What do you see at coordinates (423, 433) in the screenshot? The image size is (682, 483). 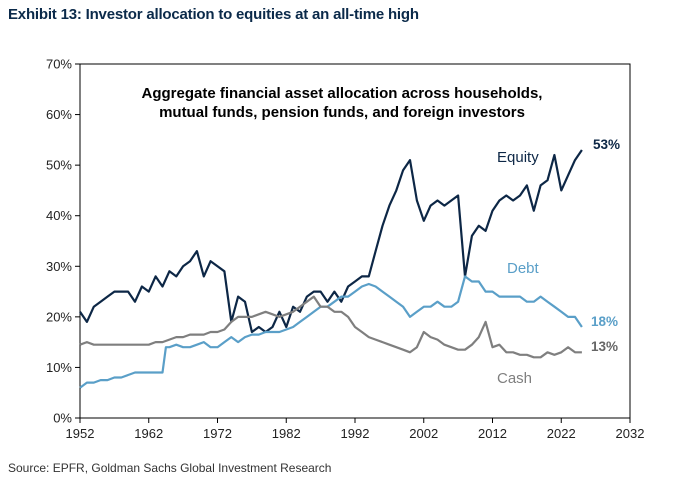 I see `x-tick-label: 2002` at bounding box center [423, 433].